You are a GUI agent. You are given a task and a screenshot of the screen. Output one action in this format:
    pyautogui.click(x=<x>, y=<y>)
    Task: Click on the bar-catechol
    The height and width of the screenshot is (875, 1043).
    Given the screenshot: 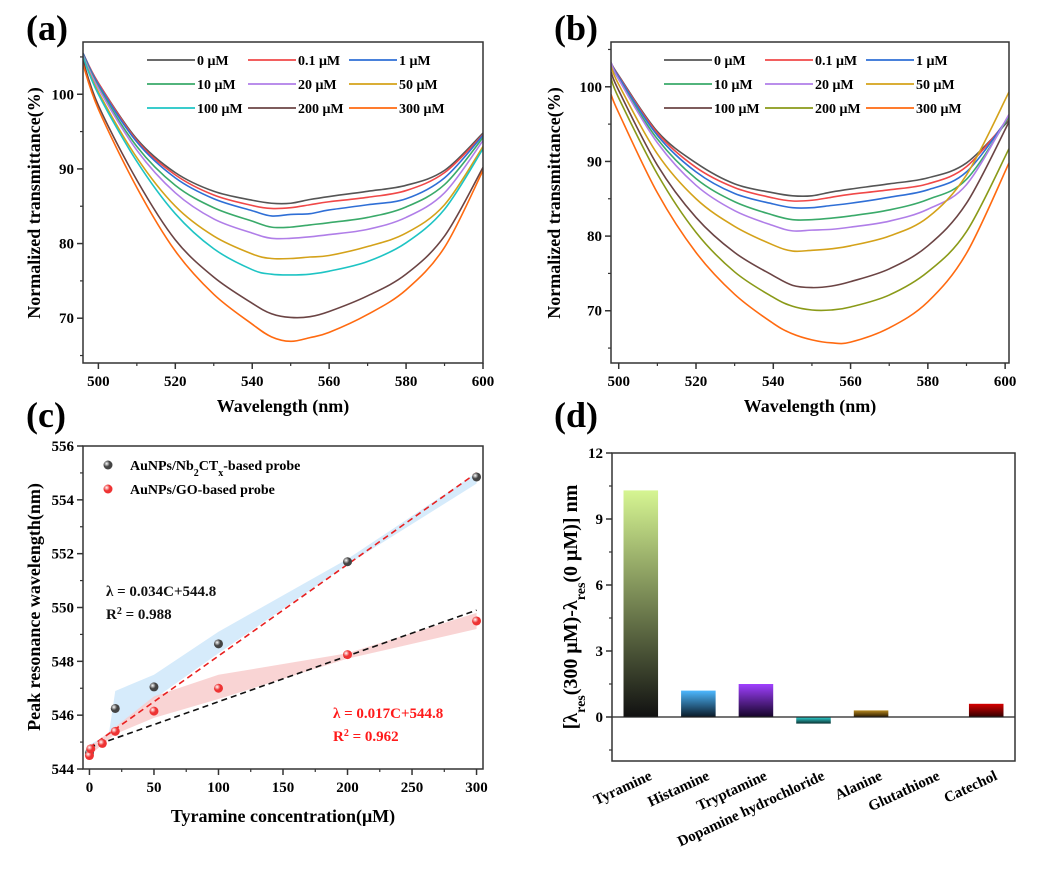 What is the action you would take?
    pyautogui.click(x=986, y=710)
    